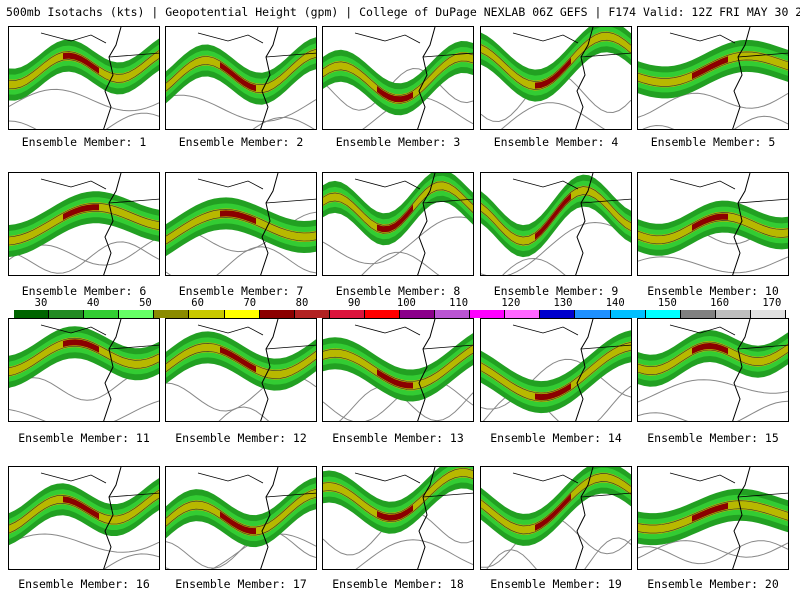 The height and width of the screenshot is (600, 800). Describe the element at coordinates (354, 303) in the screenshot. I see `colorbar-tick-label: 90` at that location.